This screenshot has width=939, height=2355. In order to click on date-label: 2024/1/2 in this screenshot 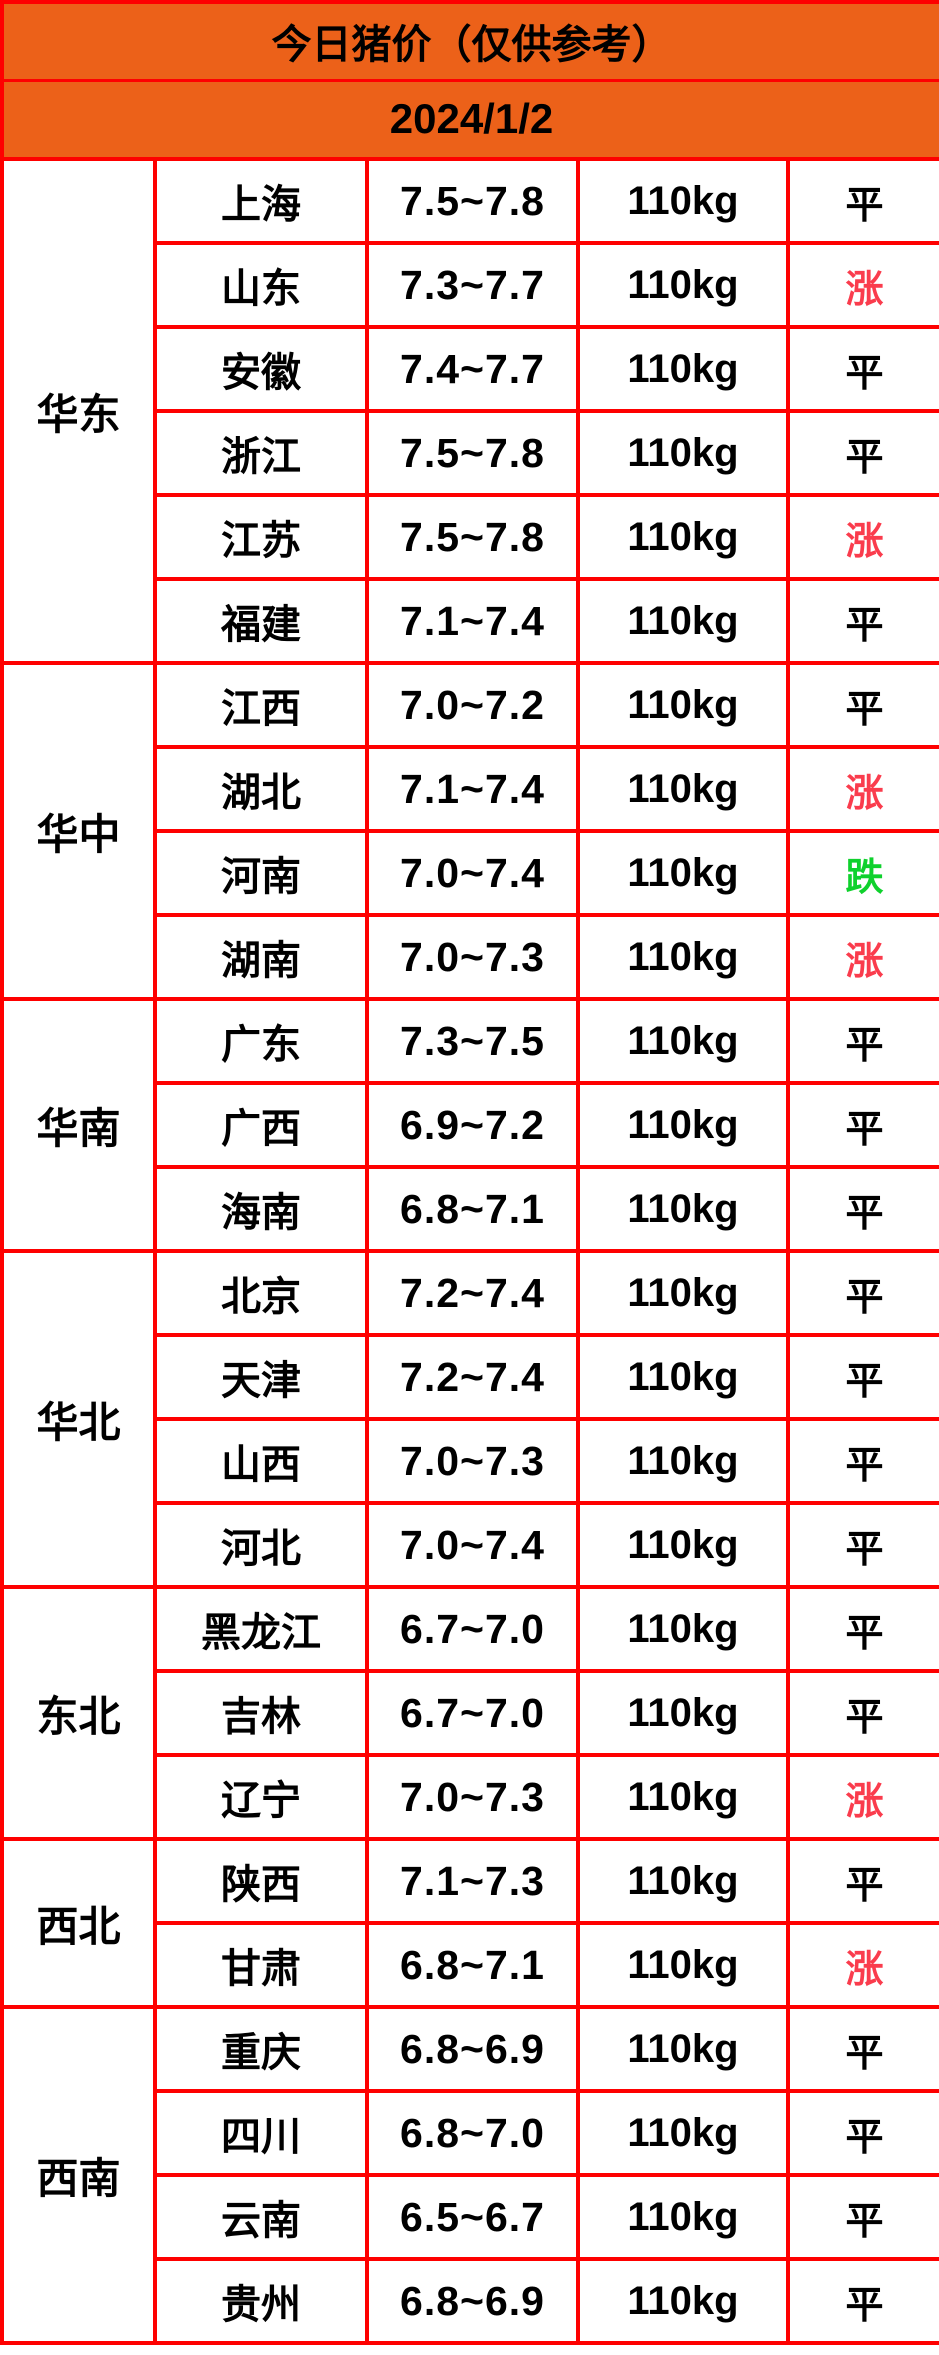, I will do `click(469, 119)`.